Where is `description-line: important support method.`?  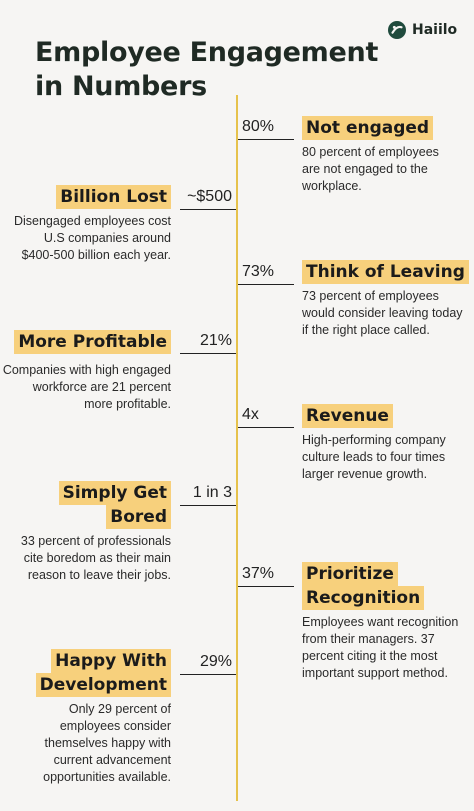
description-line: important support method. is located at coordinates (375, 673).